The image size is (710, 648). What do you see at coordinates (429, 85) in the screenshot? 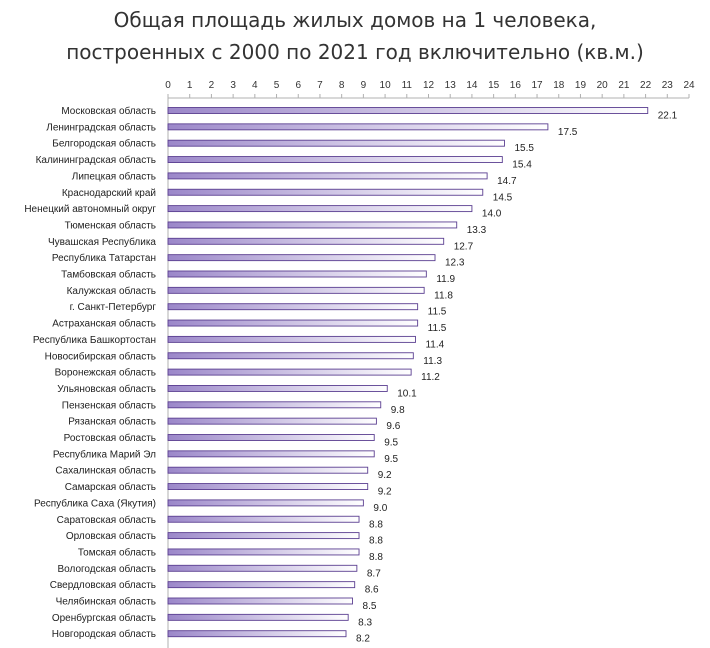
I see `x-tick-label: 12` at bounding box center [429, 85].